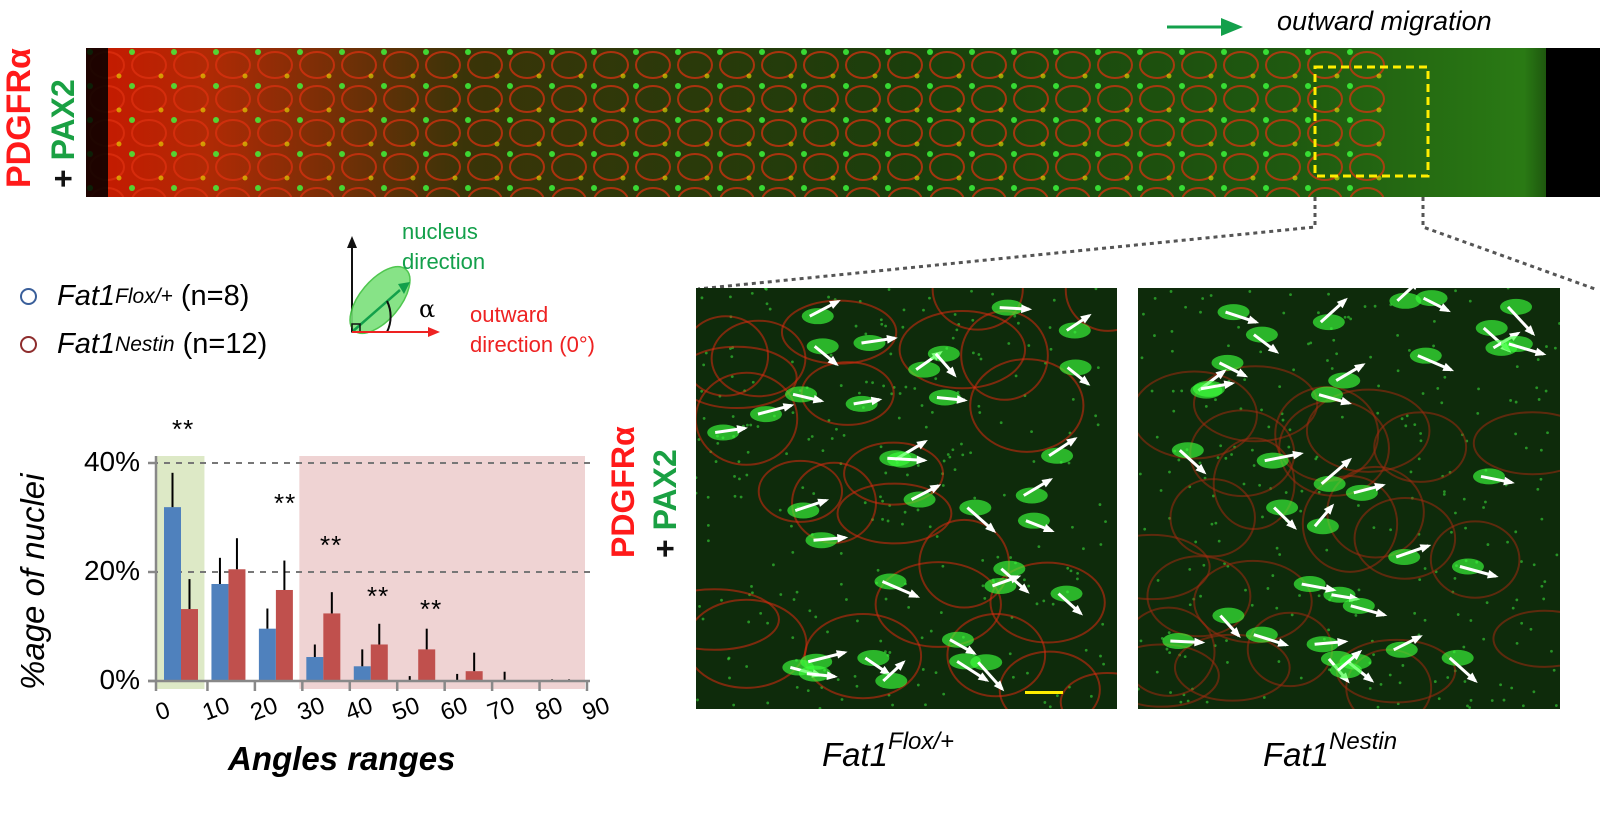  I want to click on micrograph-flox, so click(906, 498).